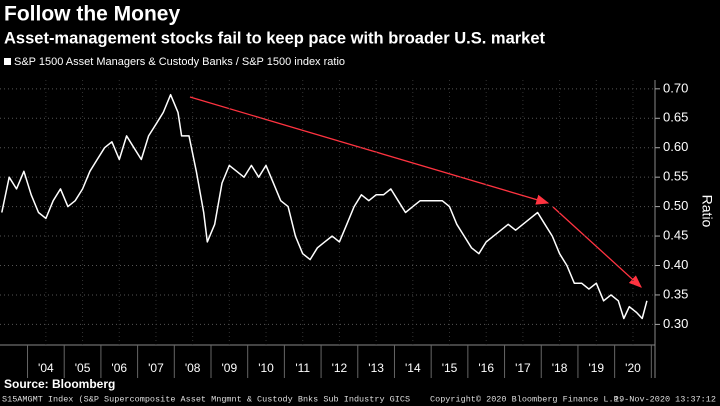  Describe the element at coordinates (266, 368) in the screenshot. I see `x-tick-label: '10` at that location.